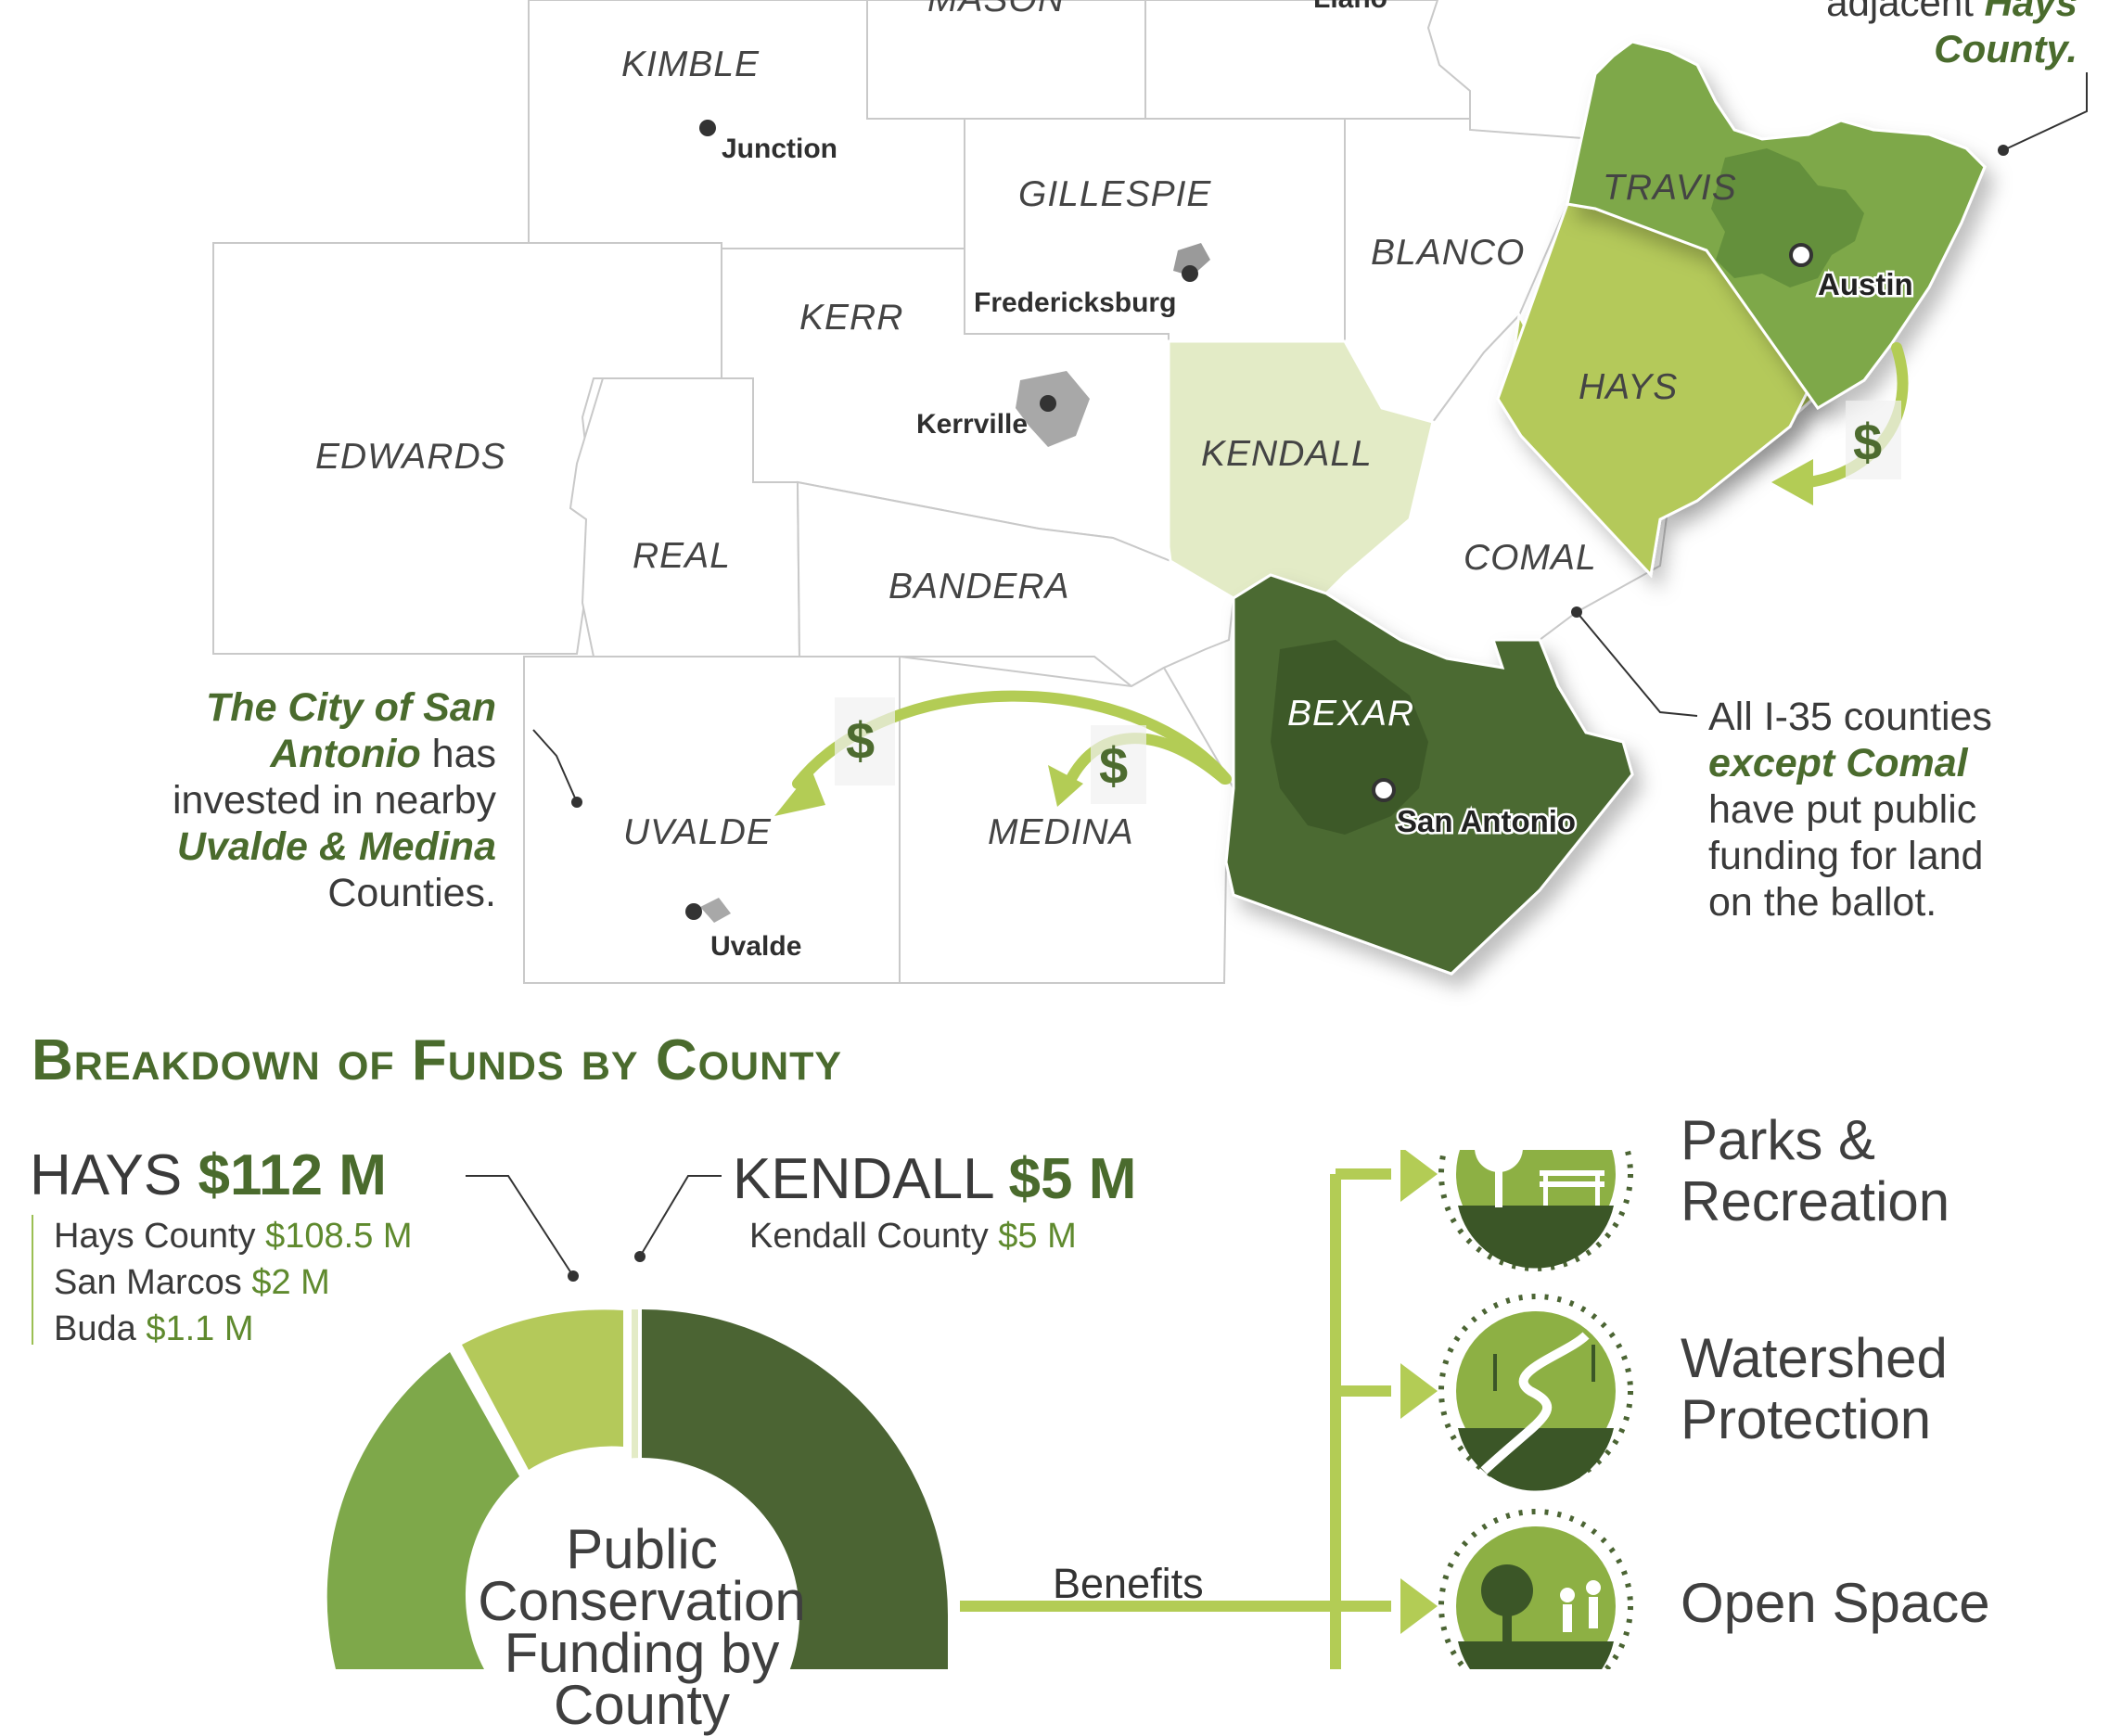  I want to click on donut-segment-hays, so click(542, 1389).